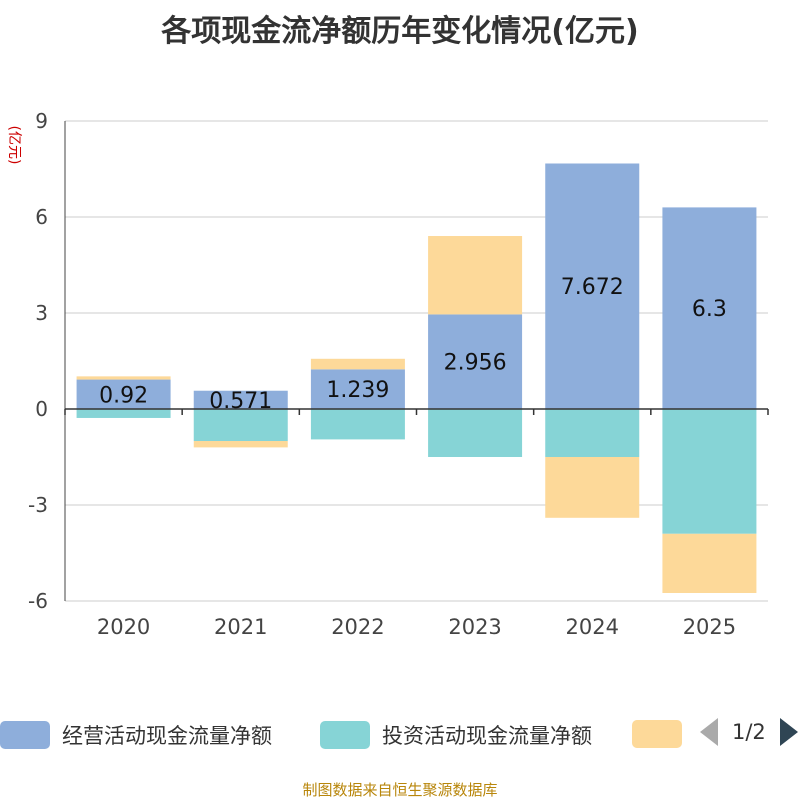  What do you see at coordinates (592, 627) in the screenshot?
I see `x-tick-label: 2024` at bounding box center [592, 627].